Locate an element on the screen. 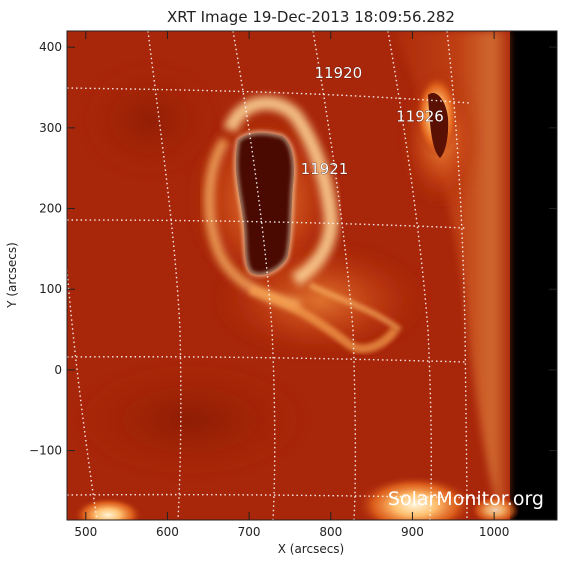 The image size is (564, 564). active-region-labels: 11920 11926 11921 is located at coordinates (372, 121).